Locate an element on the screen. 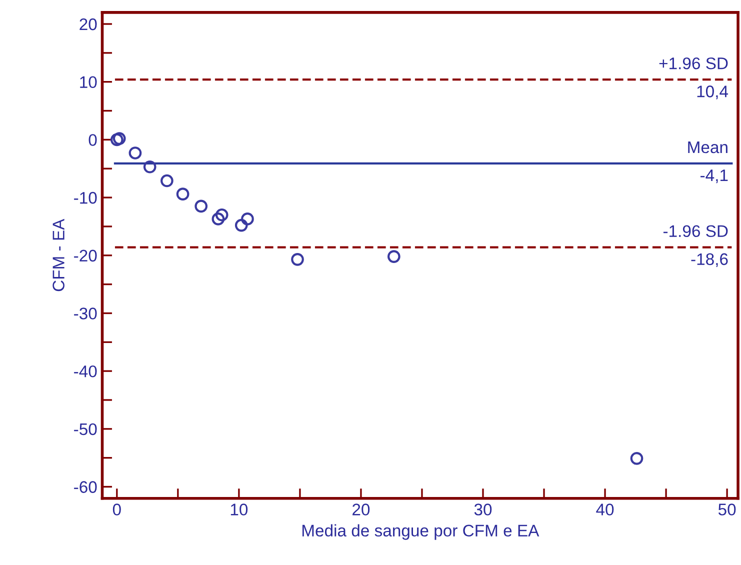 The height and width of the screenshot is (565, 741). y-tick-label: -60 is located at coordinates (85, 487).